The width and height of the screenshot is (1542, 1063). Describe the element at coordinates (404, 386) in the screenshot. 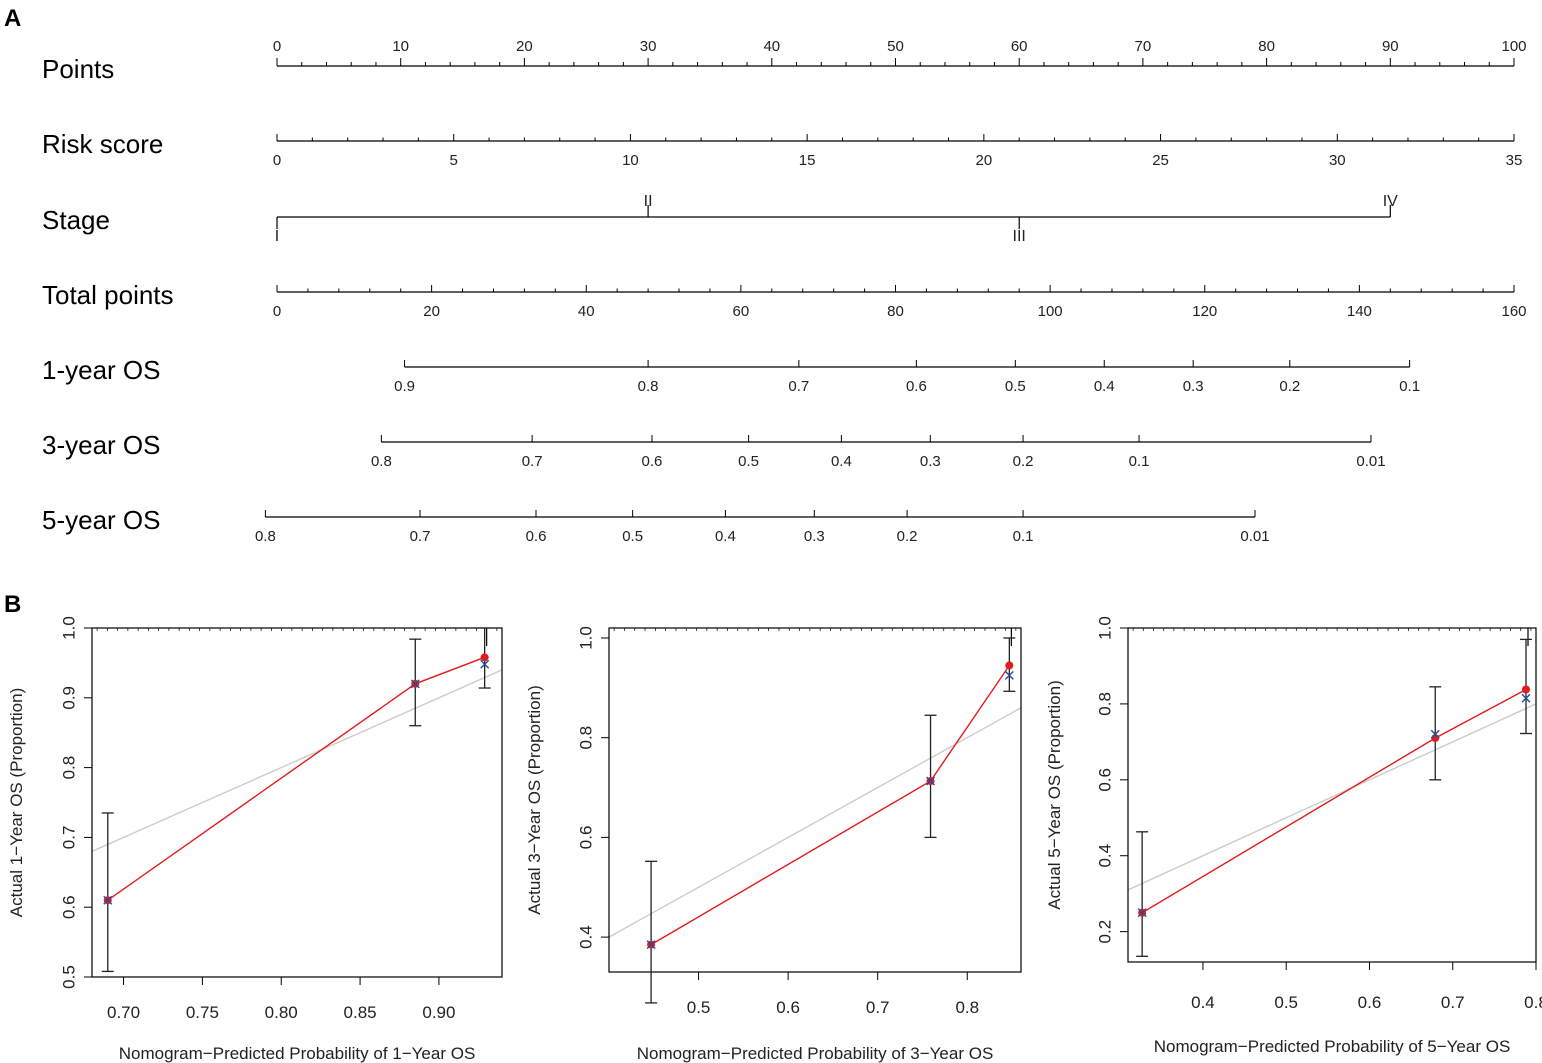

I see `tick-label: 0.9` at that location.